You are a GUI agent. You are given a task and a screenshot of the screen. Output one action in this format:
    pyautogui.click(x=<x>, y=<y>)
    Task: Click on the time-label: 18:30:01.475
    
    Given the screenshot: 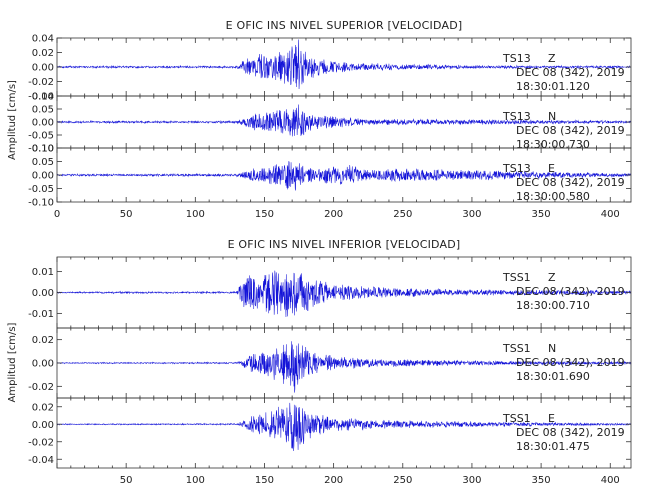 What is the action you would take?
    pyautogui.click(x=553, y=446)
    